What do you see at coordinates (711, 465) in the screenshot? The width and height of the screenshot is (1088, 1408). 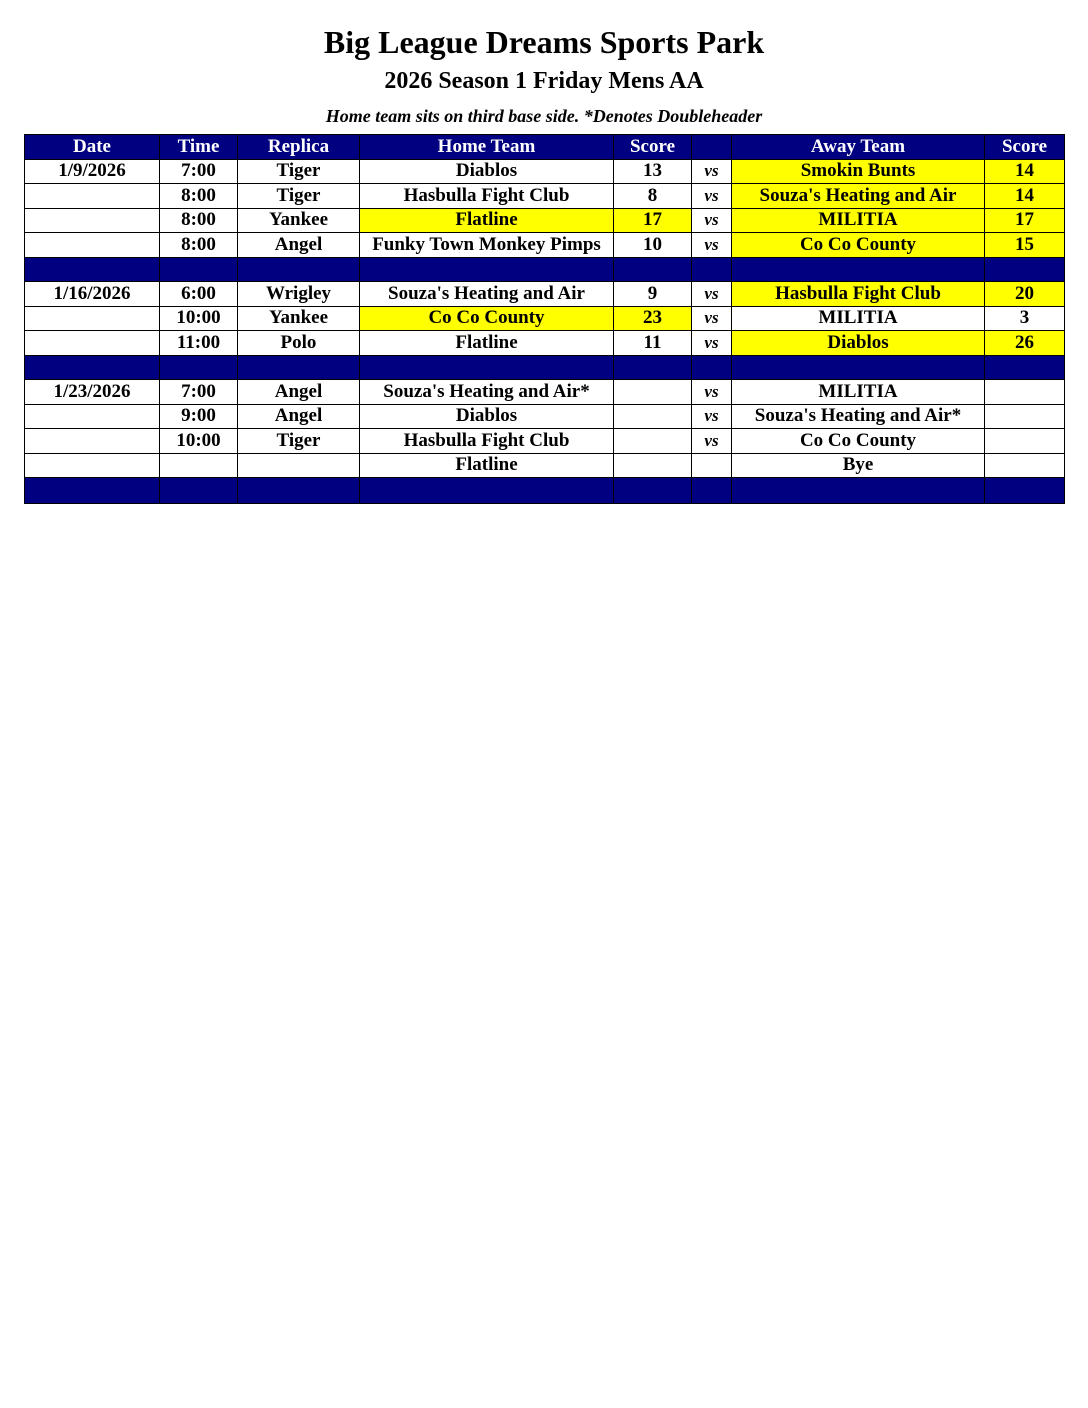 I see `vs-cell` at bounding box center [711, 465].